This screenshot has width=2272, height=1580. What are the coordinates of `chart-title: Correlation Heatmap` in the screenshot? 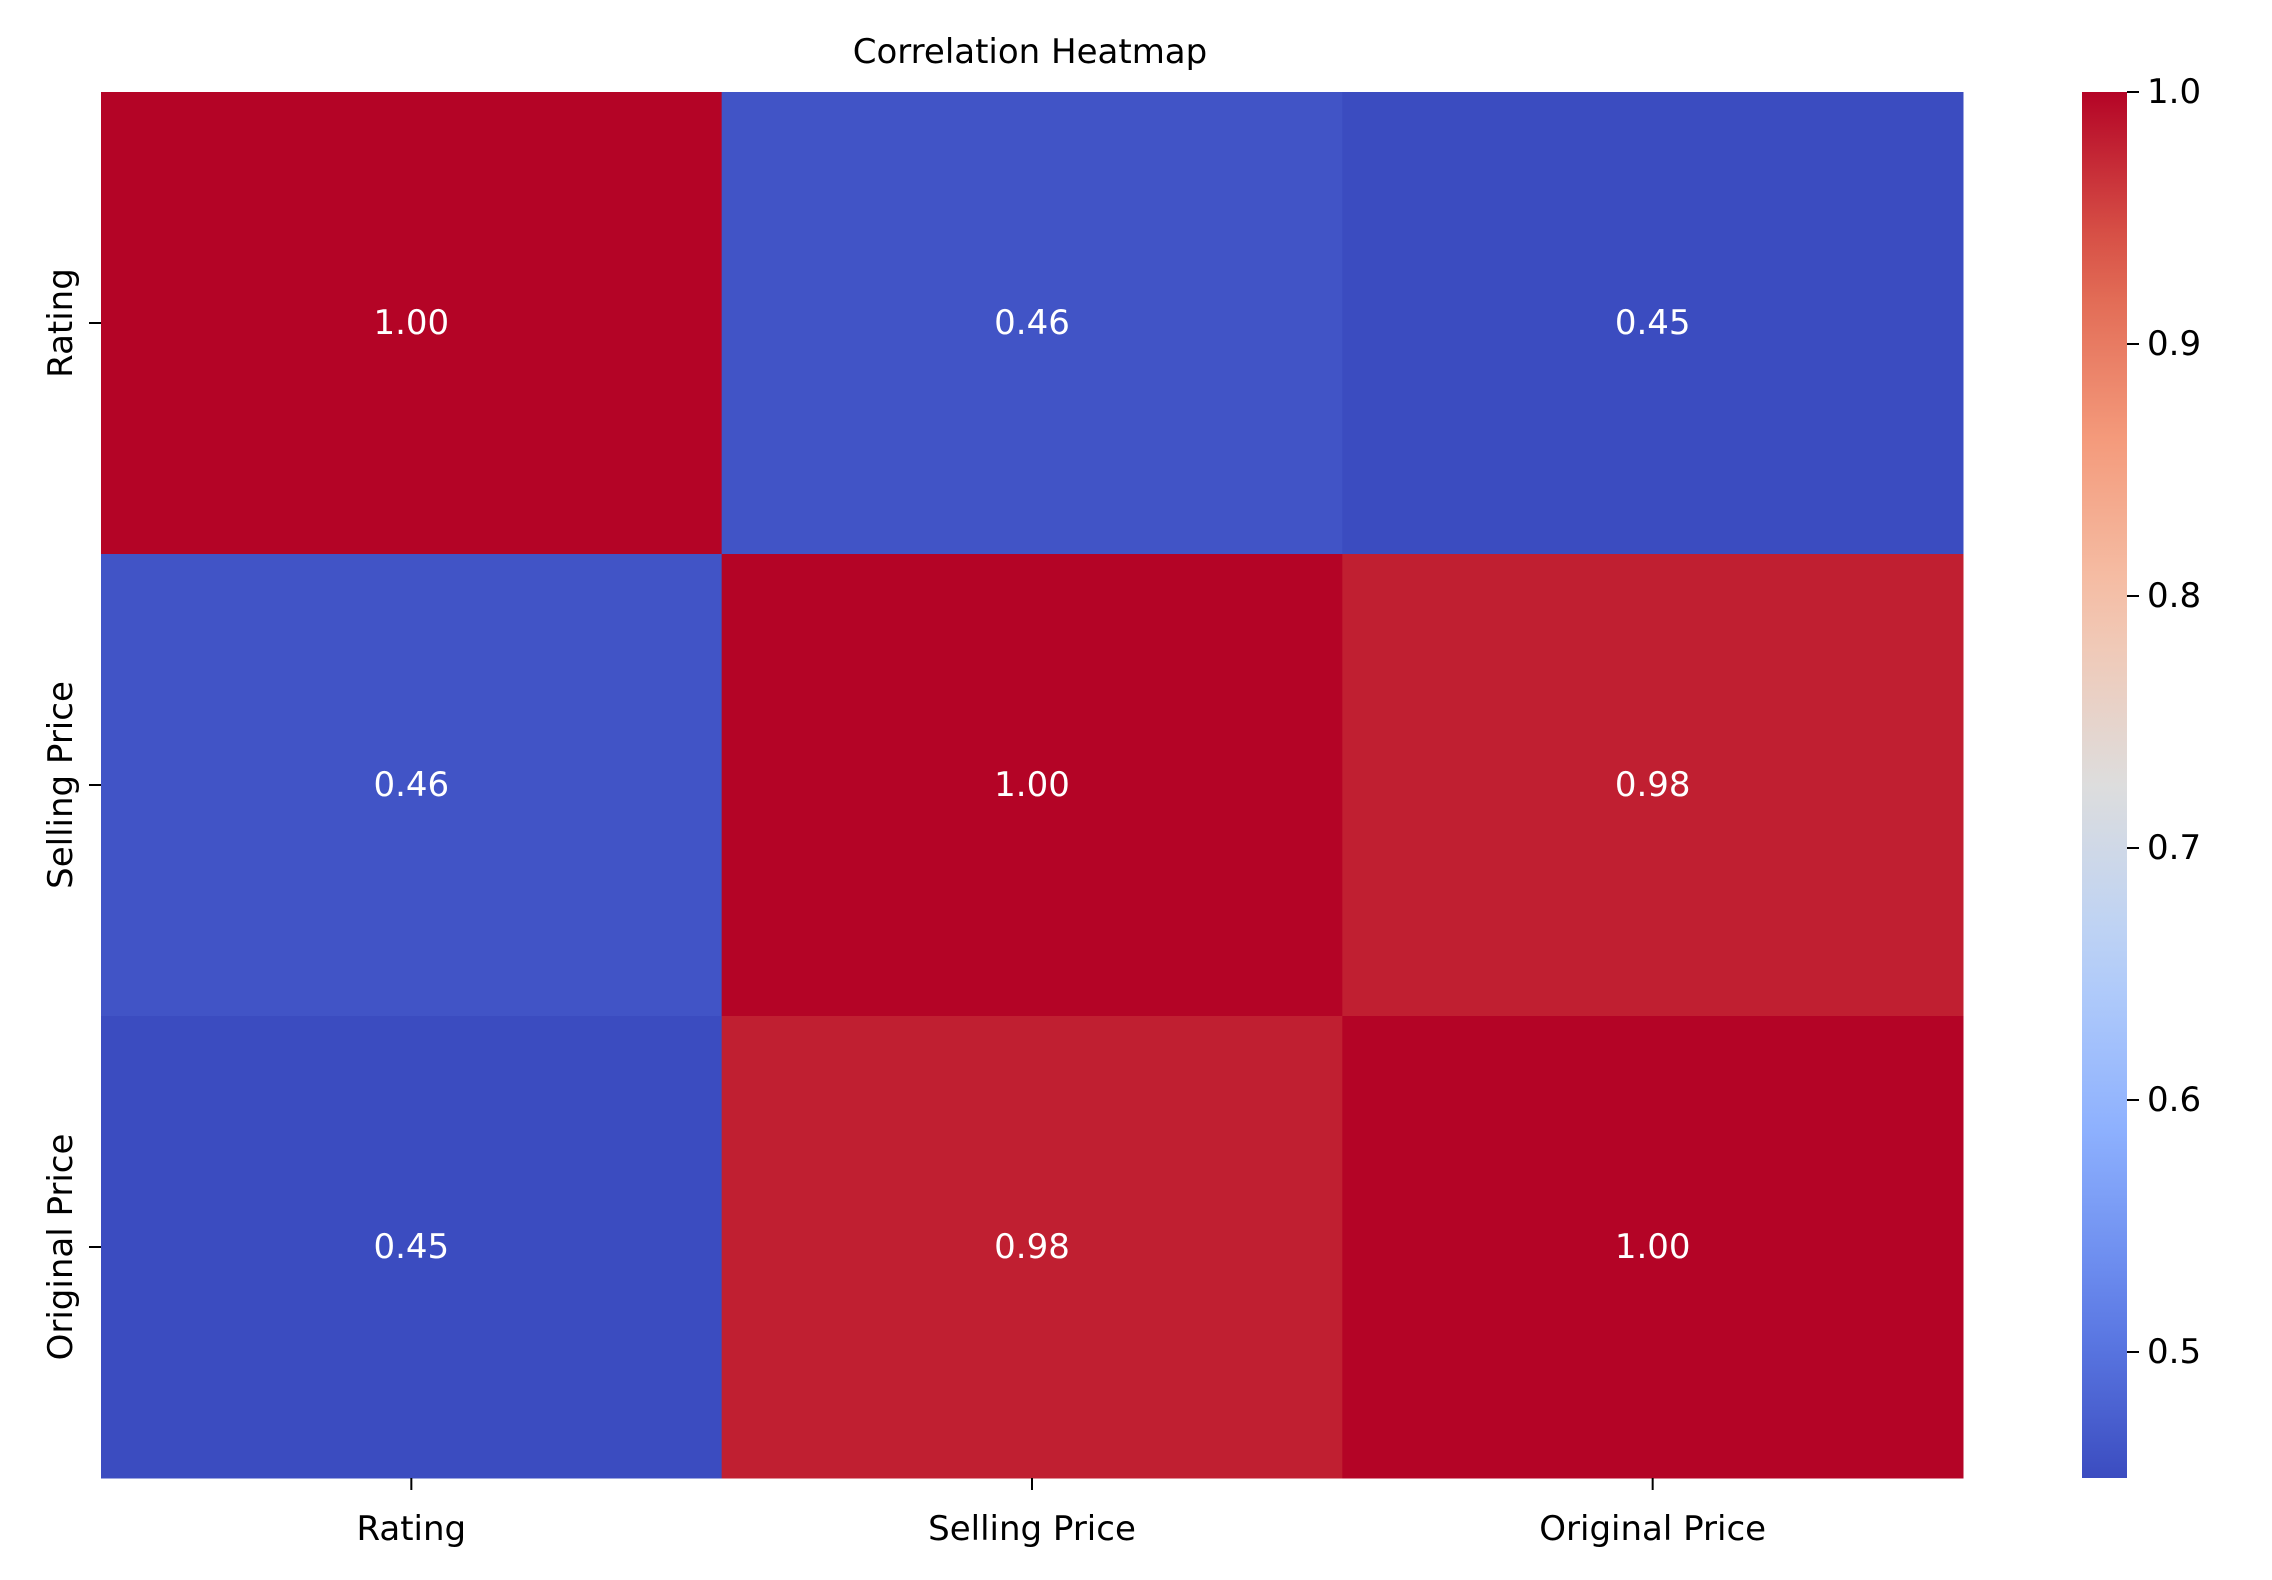 It's located at (1030, 52).